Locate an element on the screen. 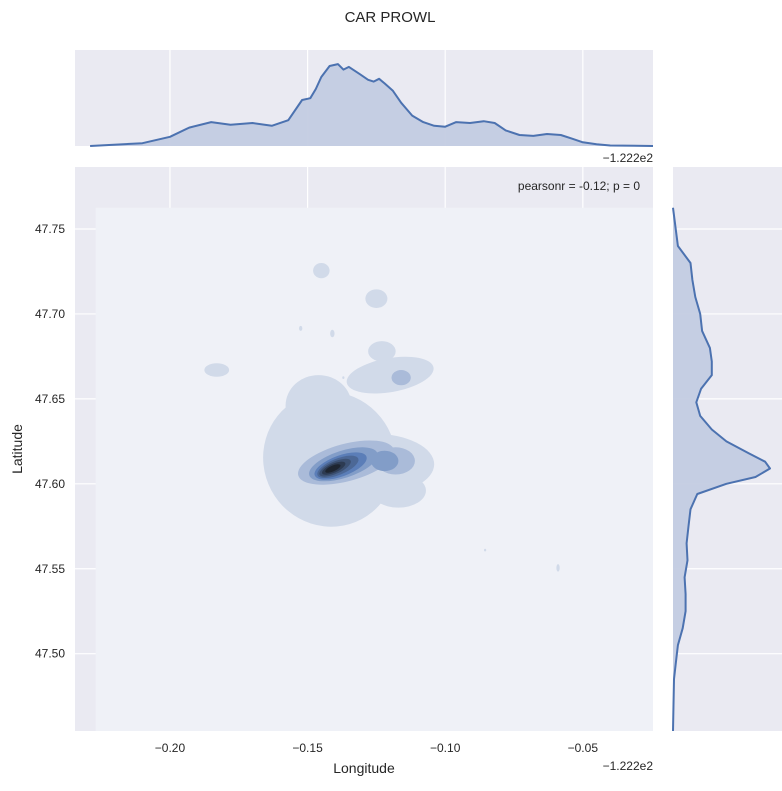  right-density-line is located at coordinates (721, 469).